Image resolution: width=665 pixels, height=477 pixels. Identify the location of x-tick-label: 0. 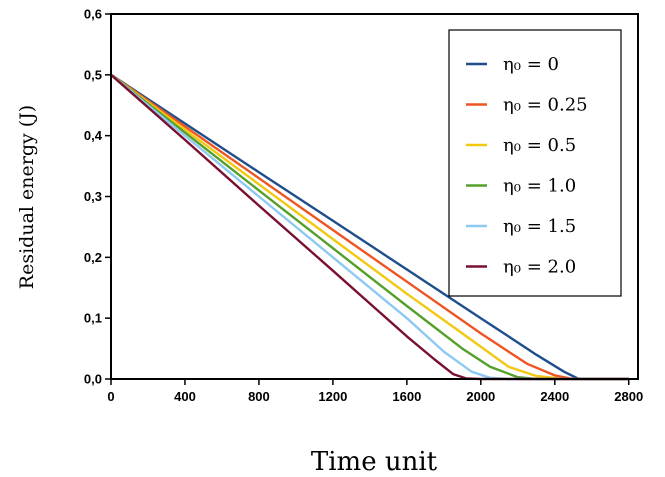
(110, 396).